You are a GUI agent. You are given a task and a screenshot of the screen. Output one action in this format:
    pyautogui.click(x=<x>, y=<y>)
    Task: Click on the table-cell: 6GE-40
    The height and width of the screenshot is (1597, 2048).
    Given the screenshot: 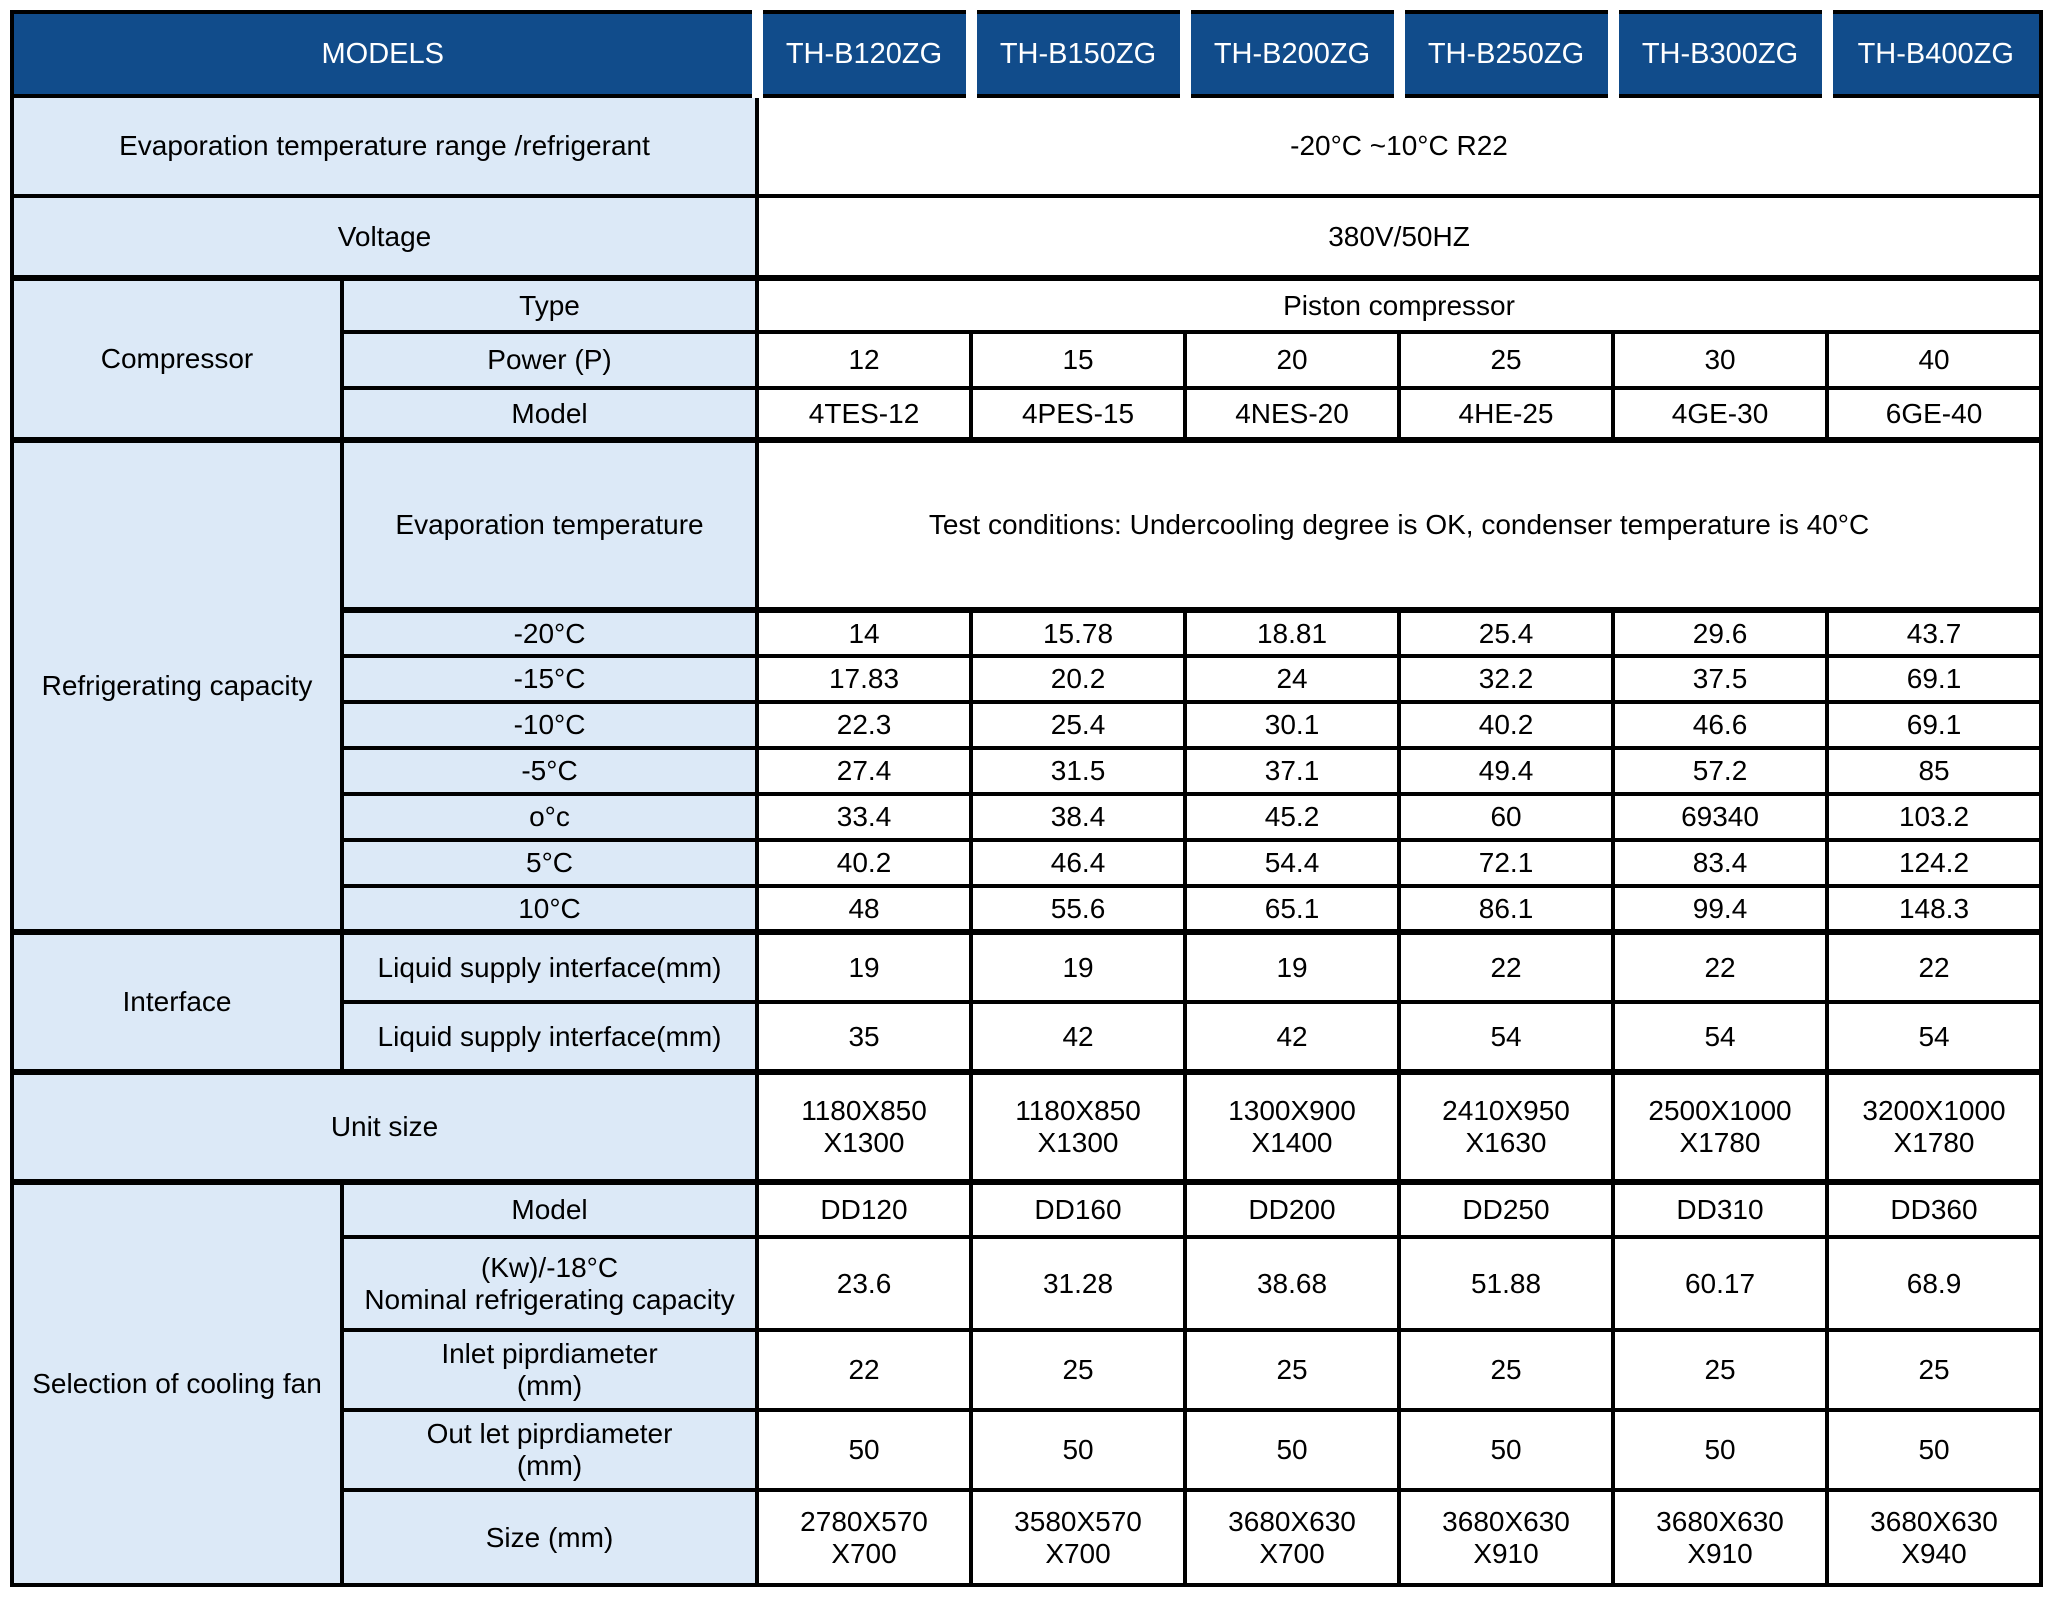 What is the action you would take?
    pyautogui.click(x=1934, y=414)
    